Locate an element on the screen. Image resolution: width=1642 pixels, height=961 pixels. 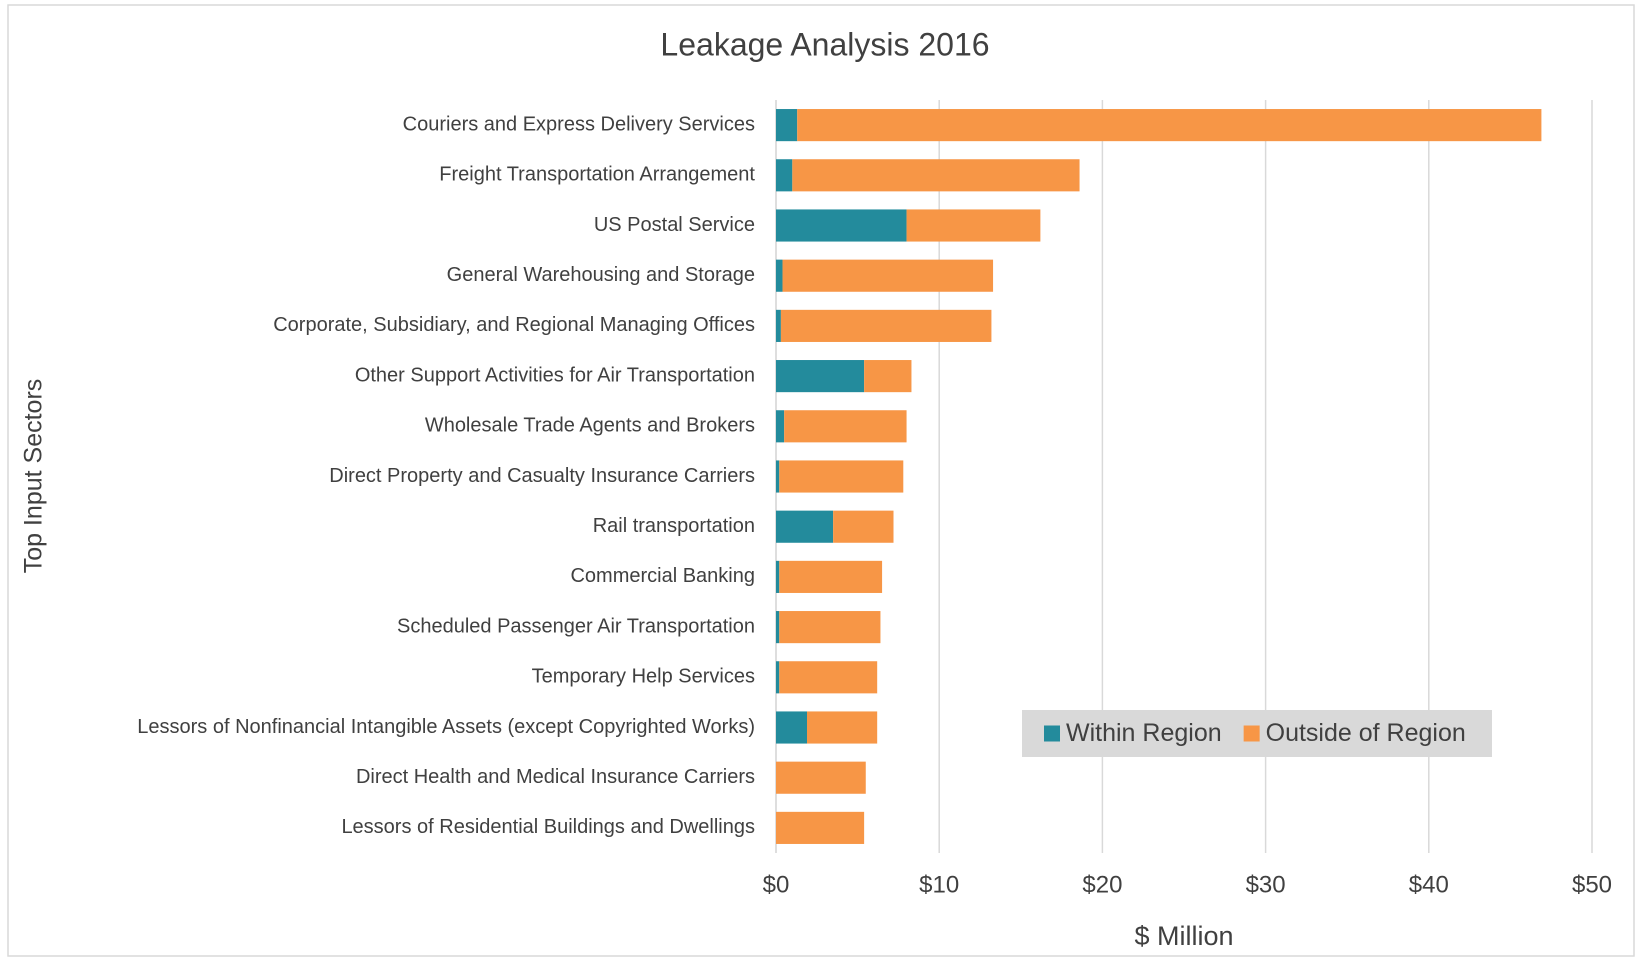
y-tick-label: Freight Transportation Arrangement is located at coordinates (597, 175).